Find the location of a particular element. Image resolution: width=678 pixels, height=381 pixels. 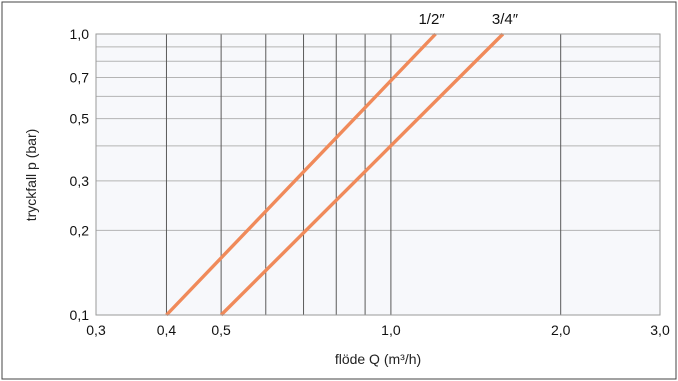

y-tick-label: 0,2 is located at coordinates (80, 230).